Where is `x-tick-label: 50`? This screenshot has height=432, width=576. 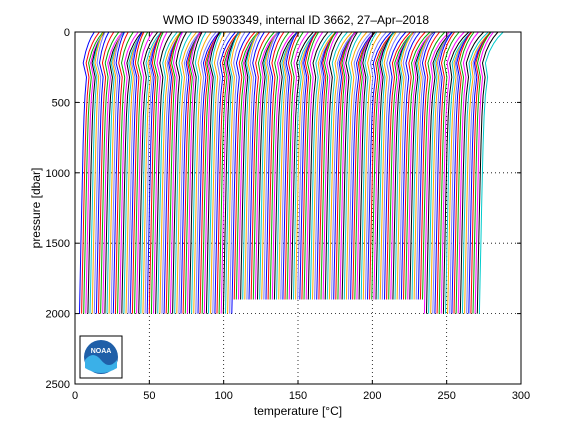 x-tick-label: 50 is located at coordinates (149, 396).